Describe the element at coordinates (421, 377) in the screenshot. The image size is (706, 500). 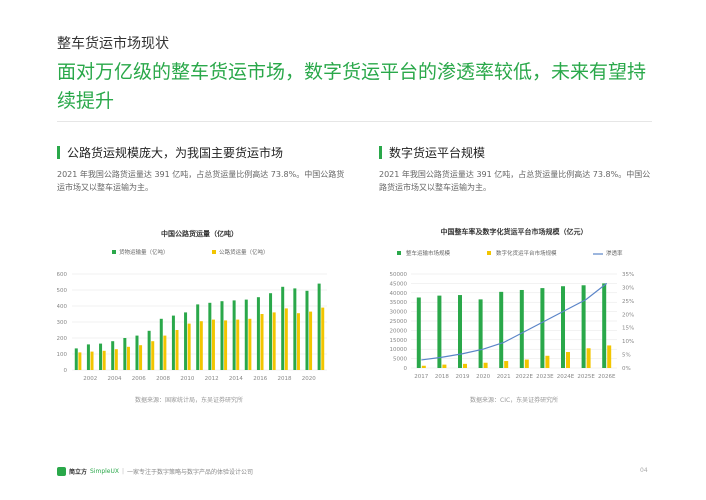
I see `x-tick-label: 2017` at that location.